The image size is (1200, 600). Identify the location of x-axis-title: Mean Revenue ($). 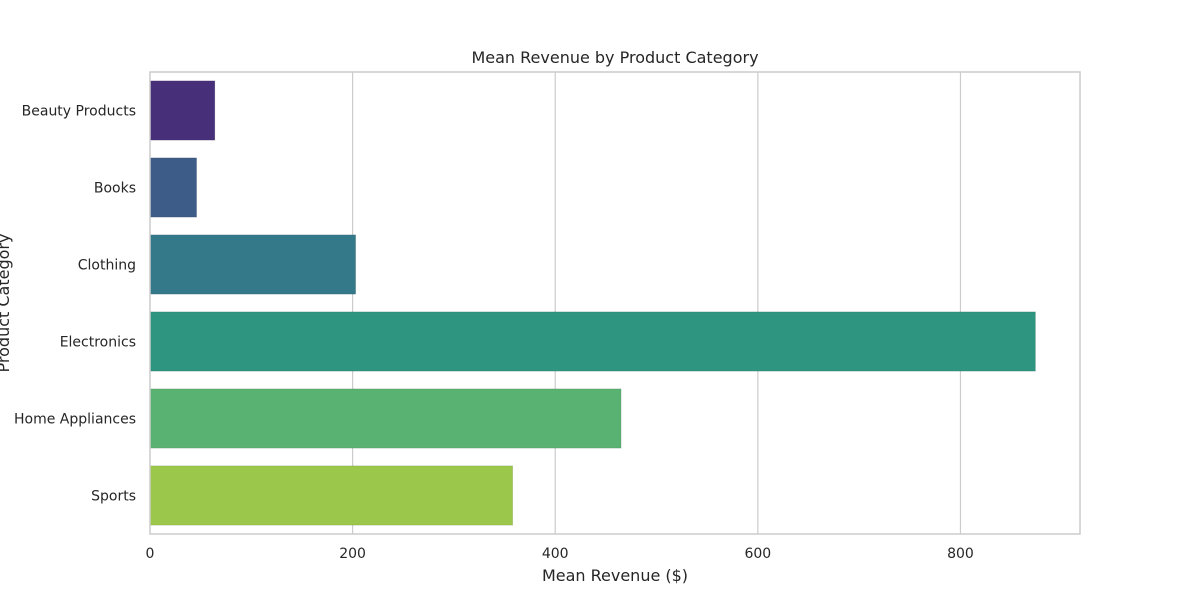
(615, 575).